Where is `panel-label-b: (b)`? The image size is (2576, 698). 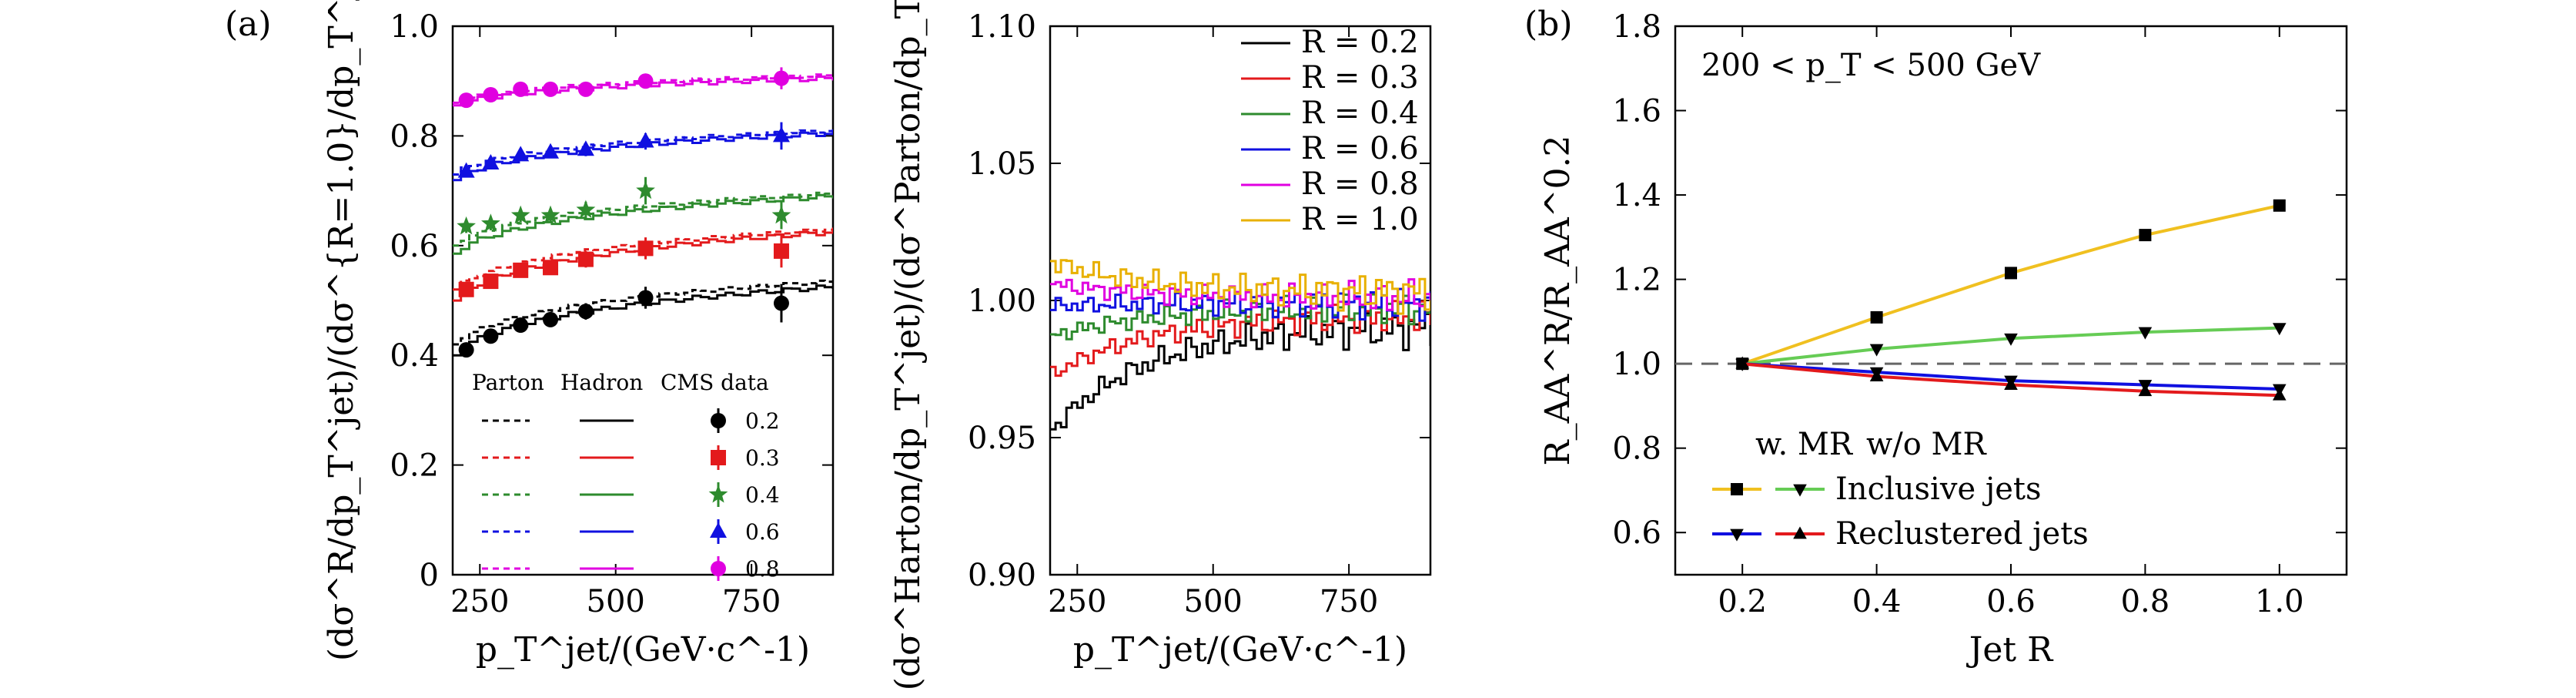 panel-label-b: (b) is located at coordinates (1549, 25).